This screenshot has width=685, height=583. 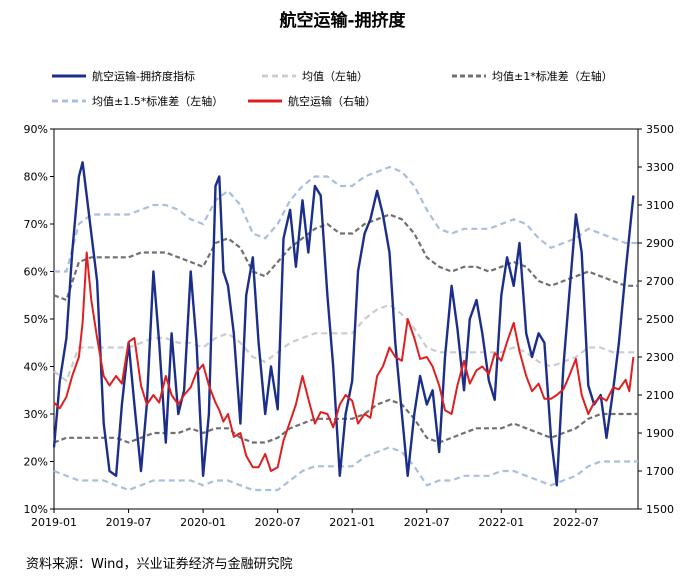 I want to click on y-left-tick-label: 20%, so click(x=36, y=462).